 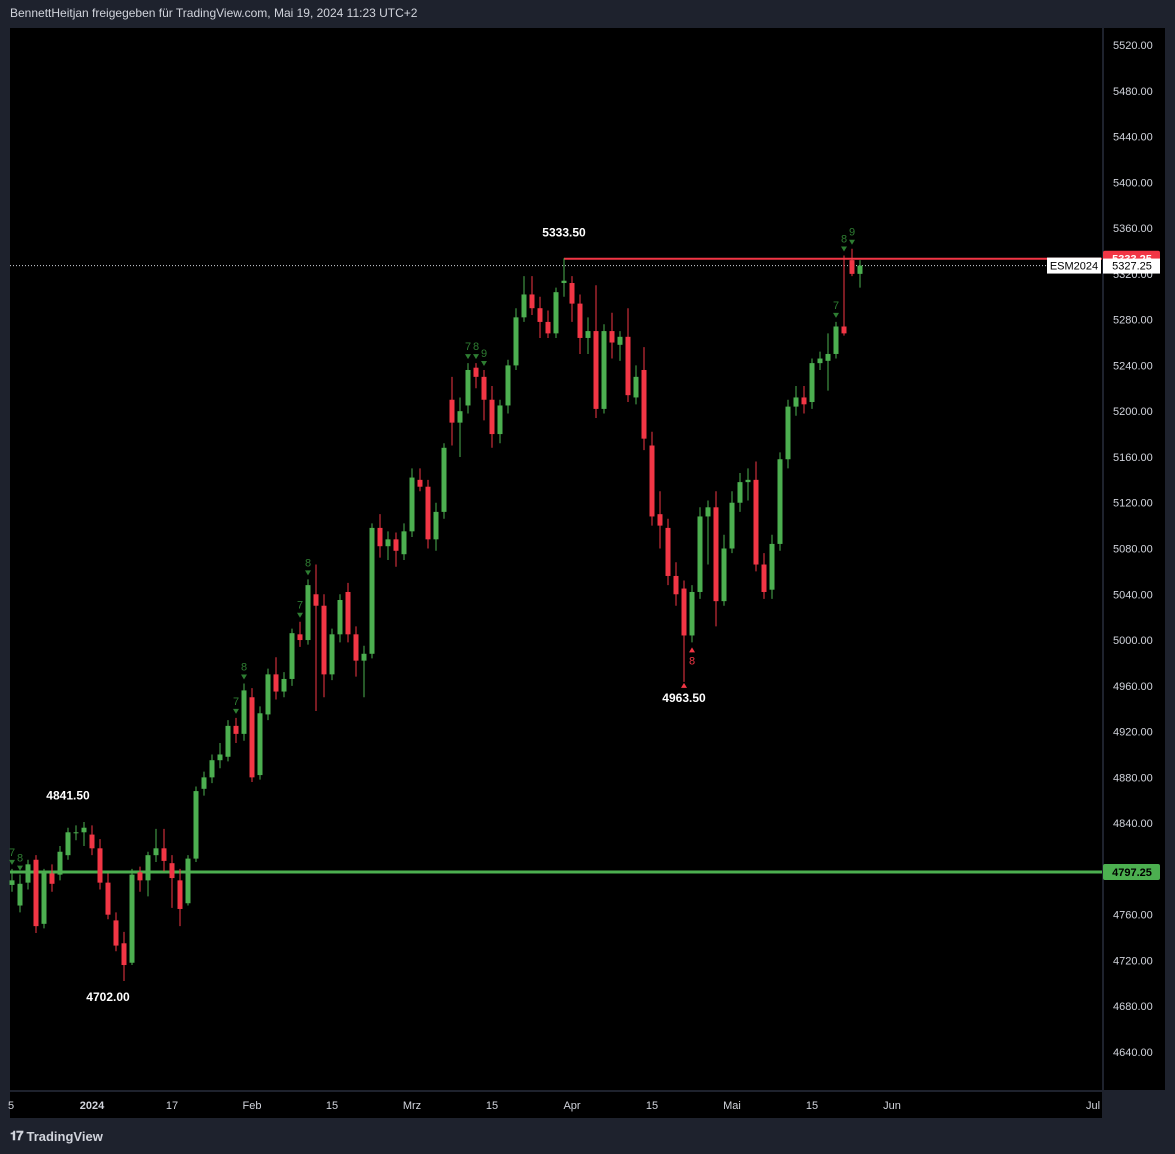 I want to click on y-tick-label: 4680.00, so click(x=1133, y=1007).